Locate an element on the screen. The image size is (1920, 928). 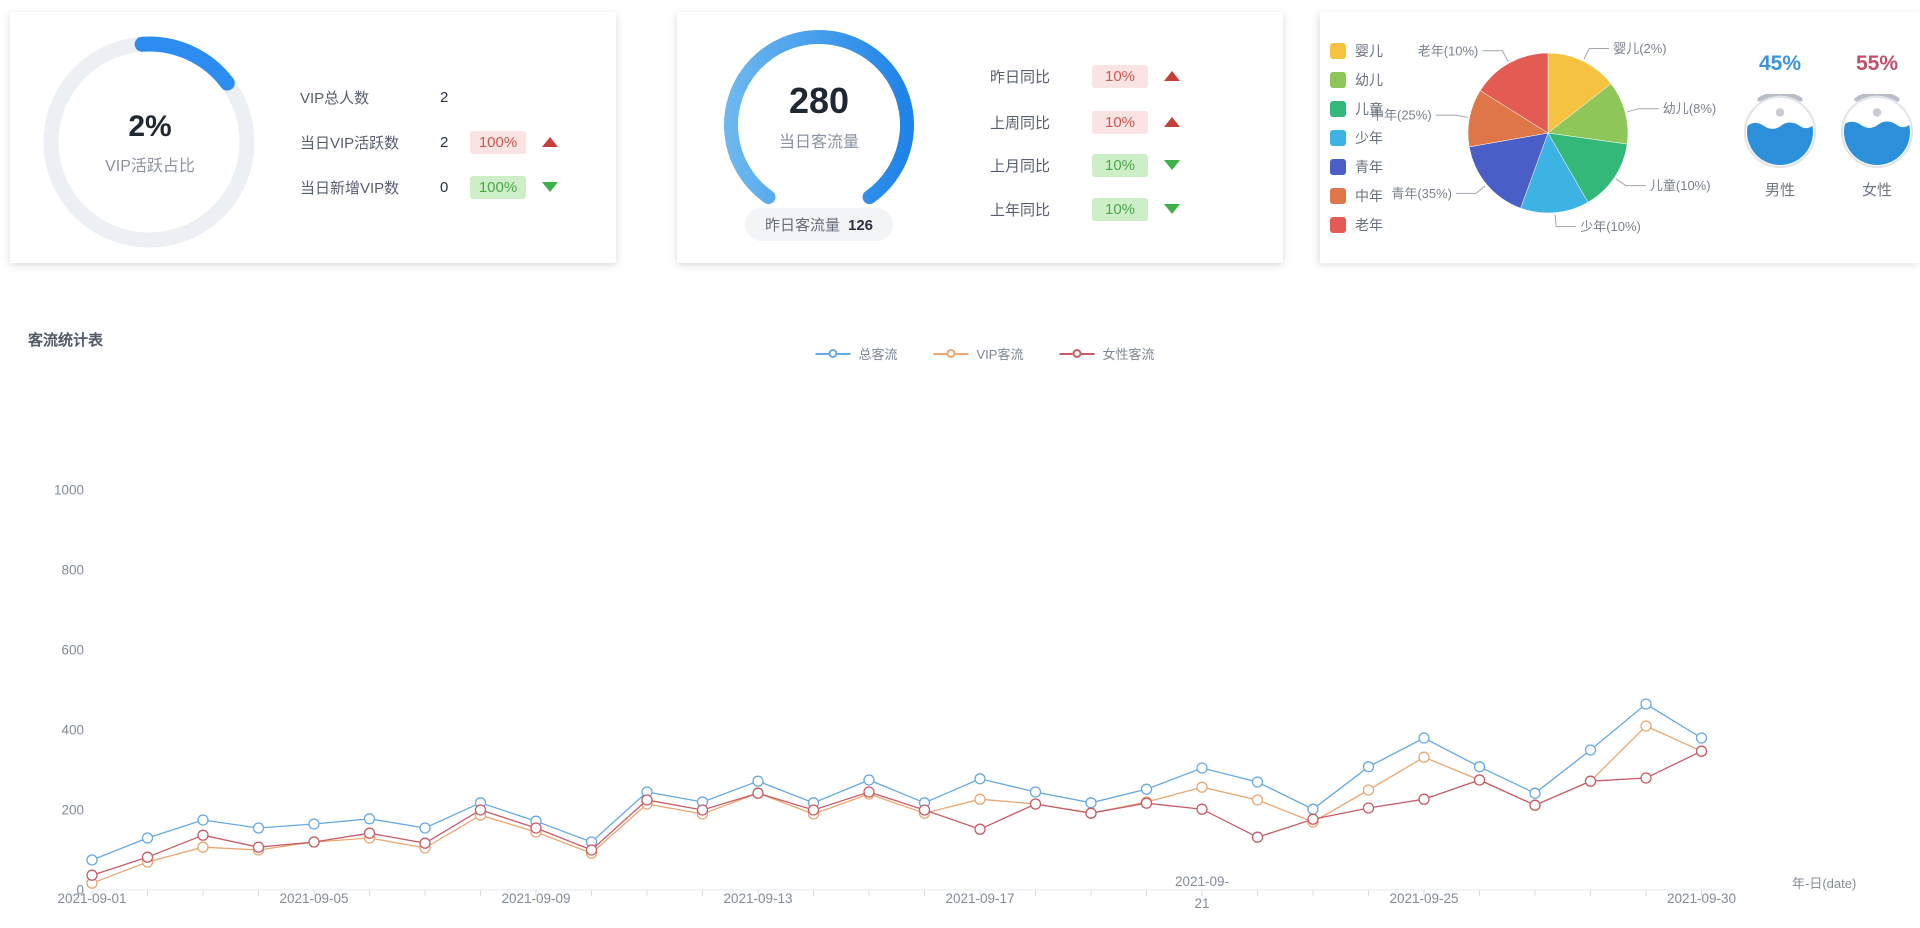
line-marker-icon is located at coordinates (833, 353).